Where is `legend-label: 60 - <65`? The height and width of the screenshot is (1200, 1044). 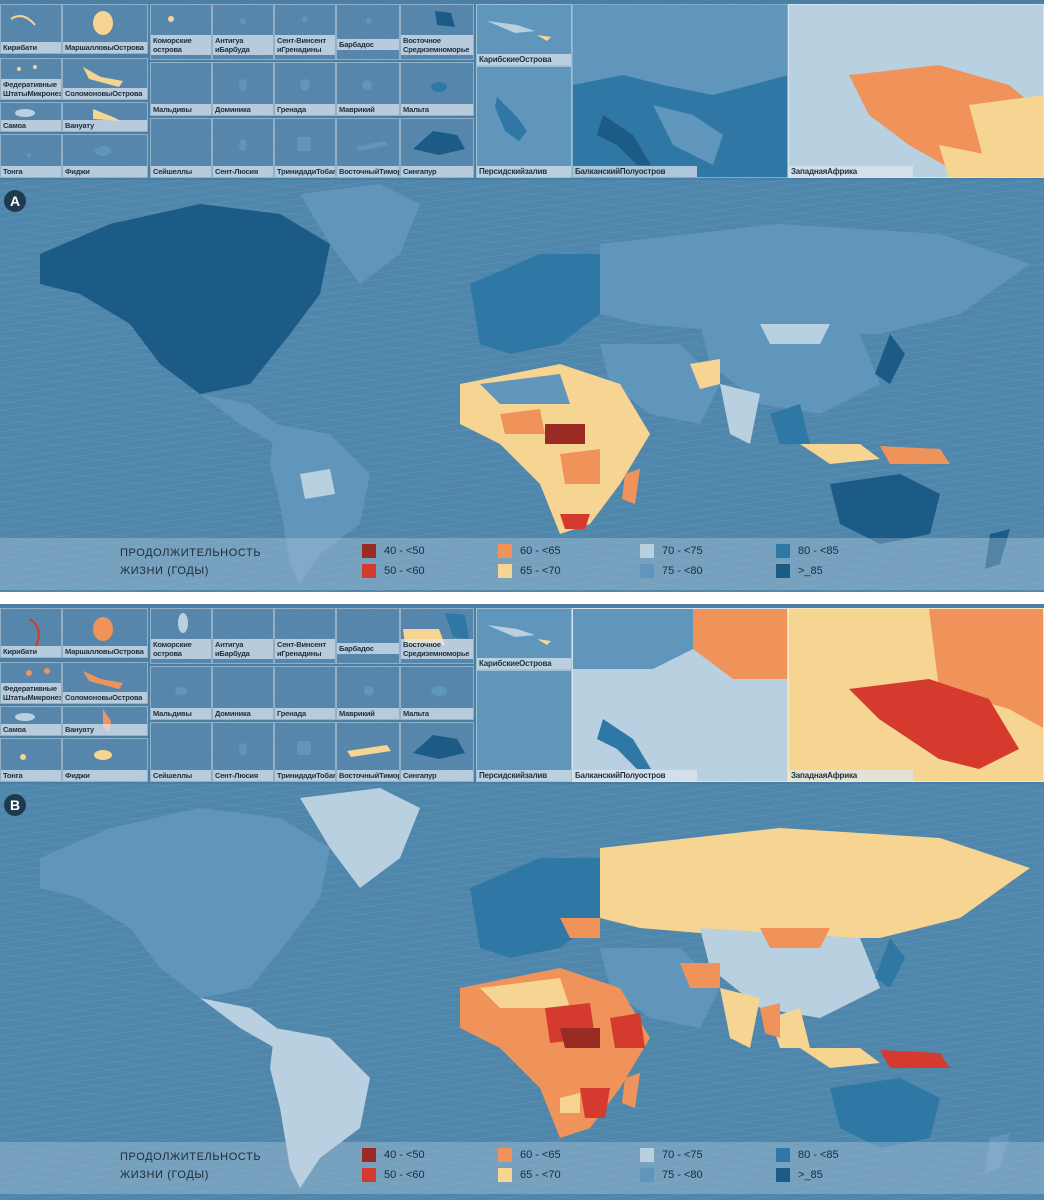
legend-label: 60 - <65 is located at coordinates (540, 1155).